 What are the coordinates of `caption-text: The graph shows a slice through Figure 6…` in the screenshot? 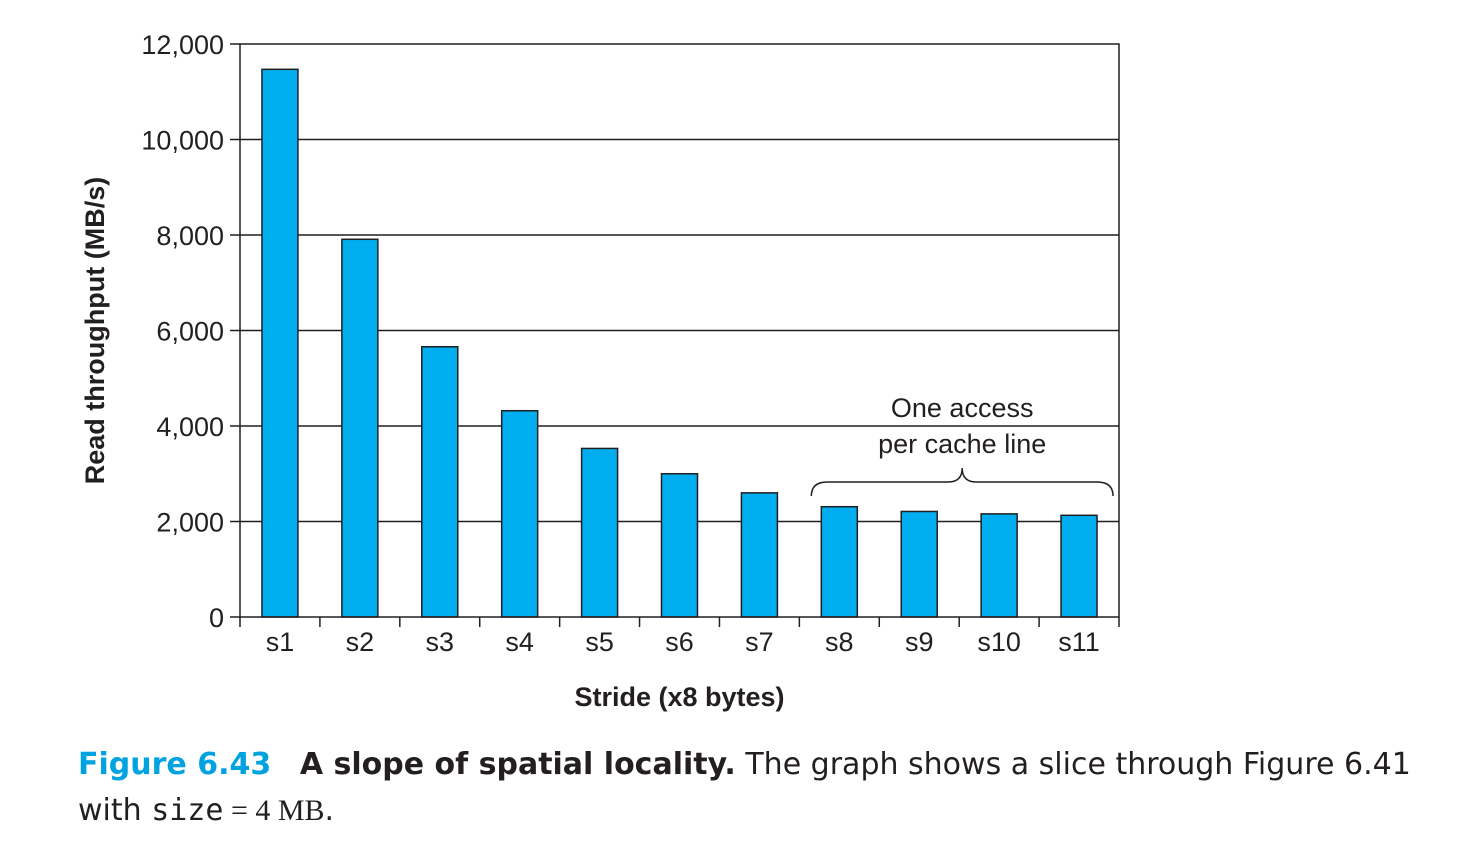 It's located at (1073, 764).